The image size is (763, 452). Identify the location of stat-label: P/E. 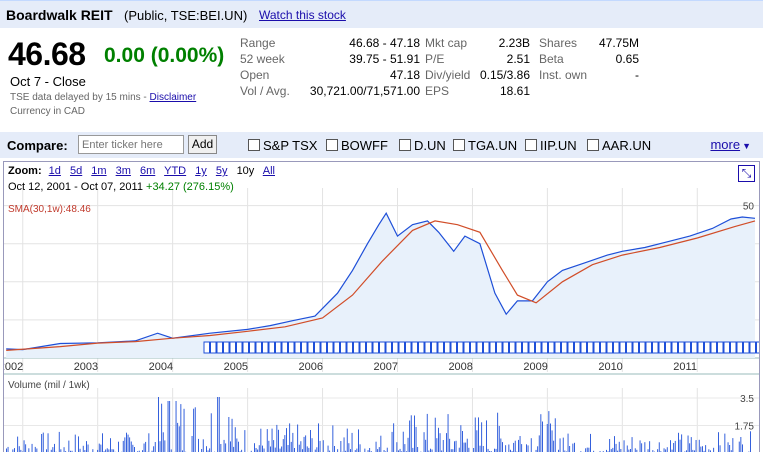
(435, 59).